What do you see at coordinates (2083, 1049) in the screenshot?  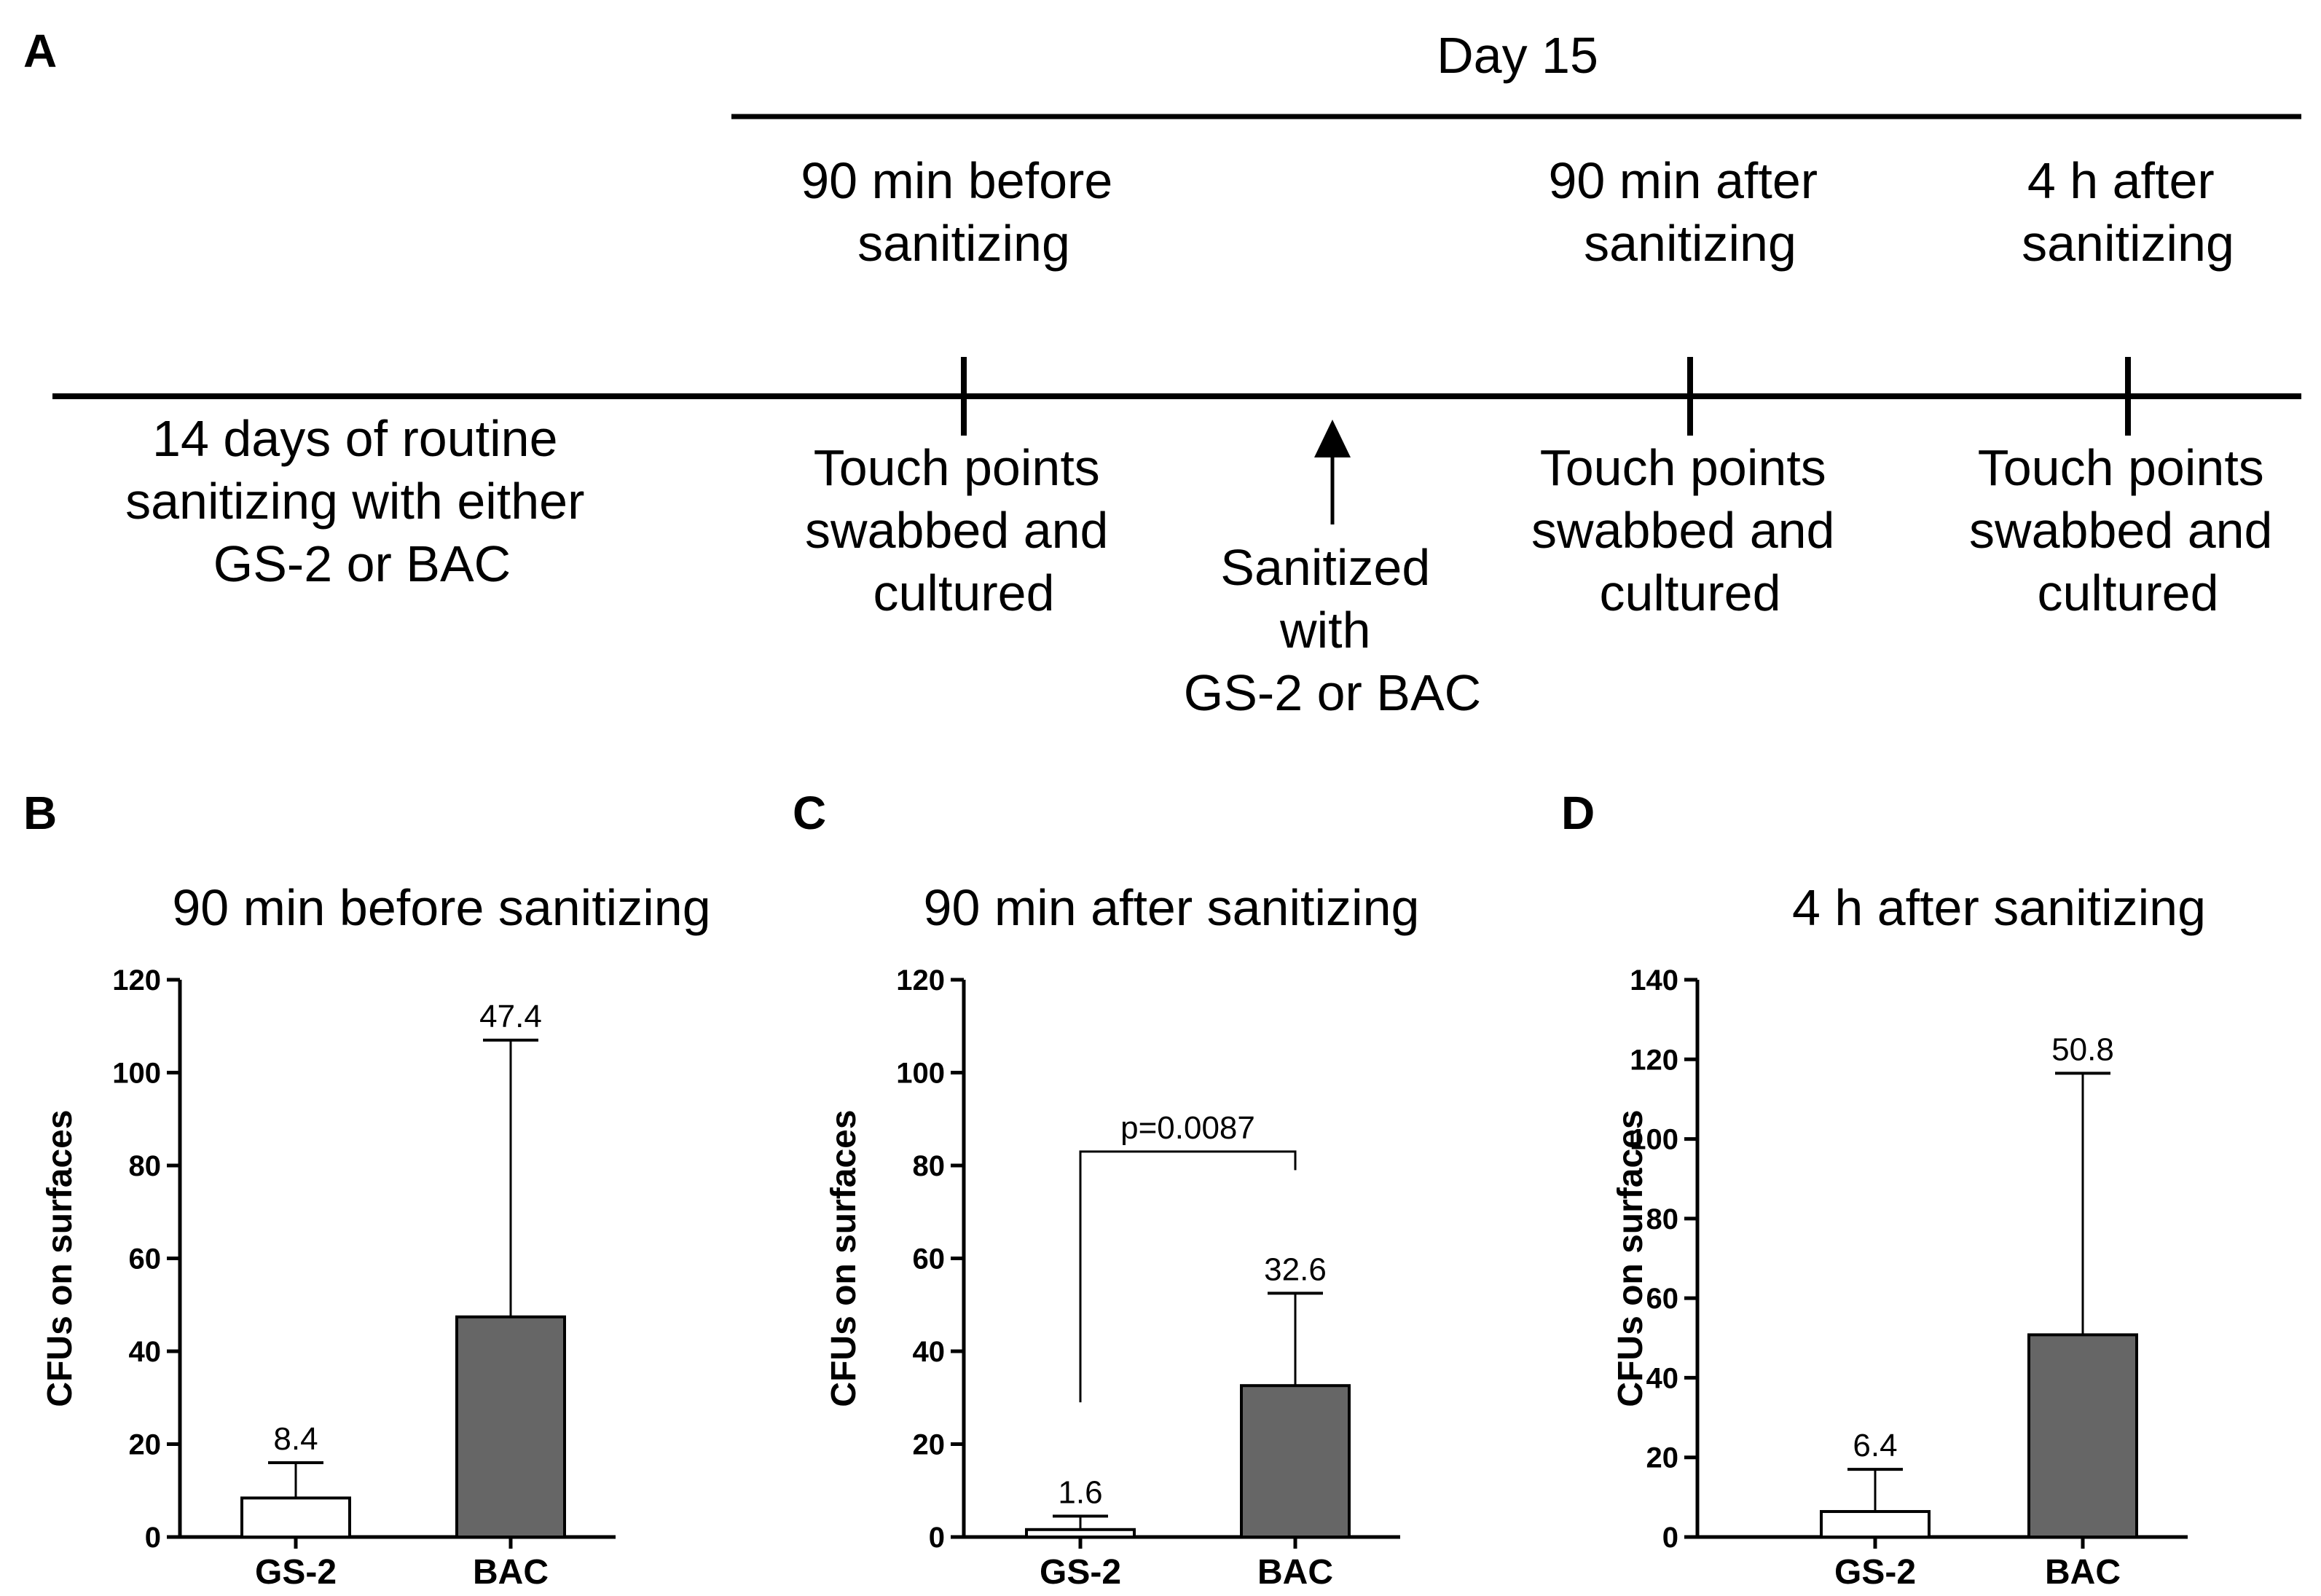 I see `data-label: 50.8` at bounding box center [2083, 1049].